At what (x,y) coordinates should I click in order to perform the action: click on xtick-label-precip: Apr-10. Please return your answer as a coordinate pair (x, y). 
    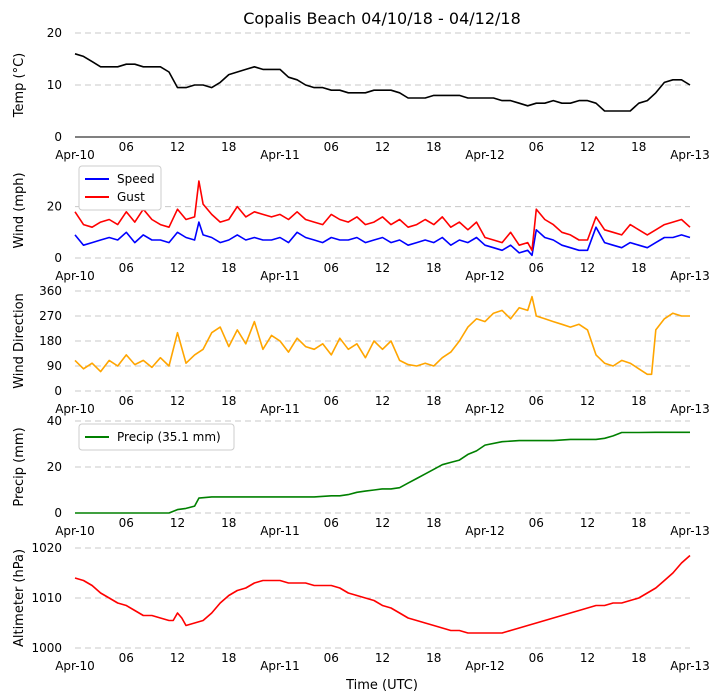
    Looking at the image, I should click on (75, 531).